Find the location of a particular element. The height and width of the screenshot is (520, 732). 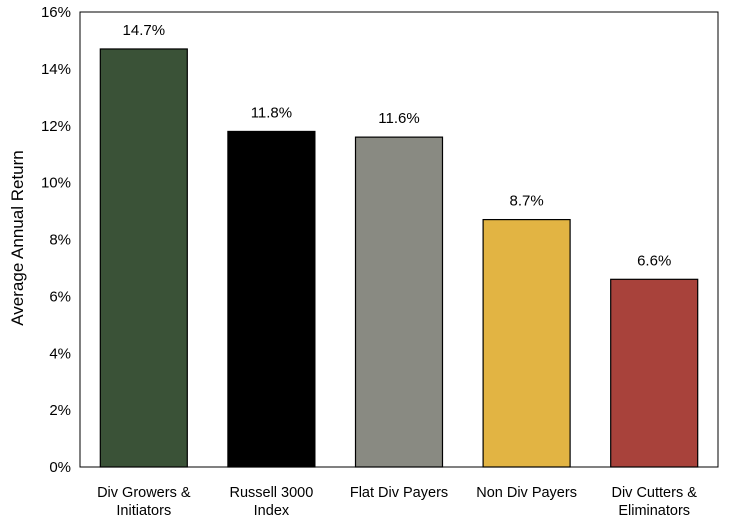

data-label: 8.7% is located at coordinates (526, 201).